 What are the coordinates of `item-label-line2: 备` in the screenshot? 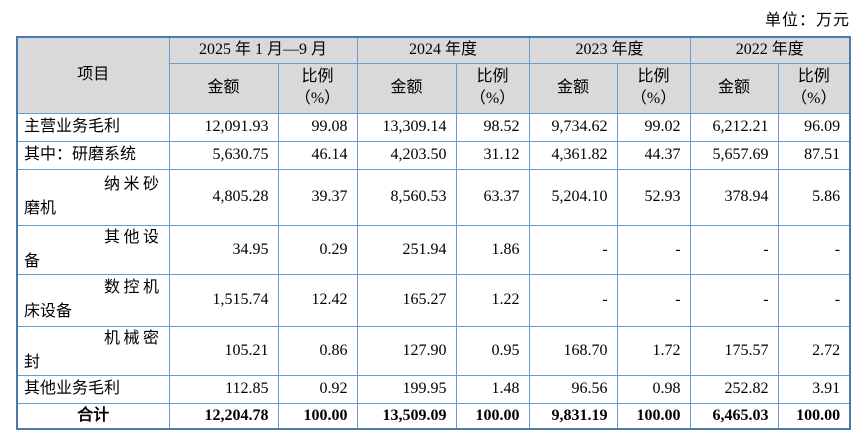 It's located at (32, 261).